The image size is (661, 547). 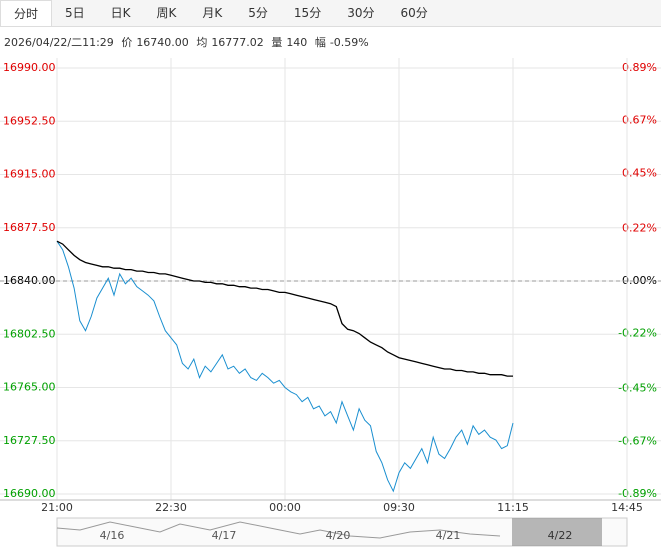 I want to click on tab: 15分, so click(x=307, y=13).